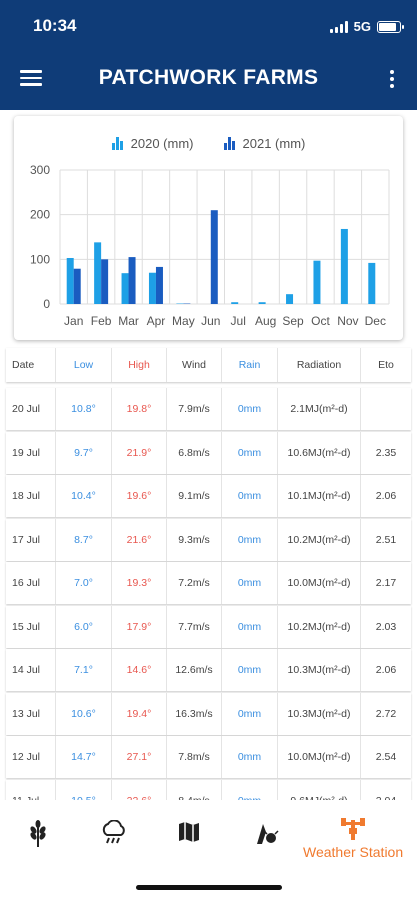 The width and height of the screenshot is (417, 900). Describe the element at coordinates (152, 143) in the screenshot. I see `legend-item-2020: 2020 (mm)` at that location.